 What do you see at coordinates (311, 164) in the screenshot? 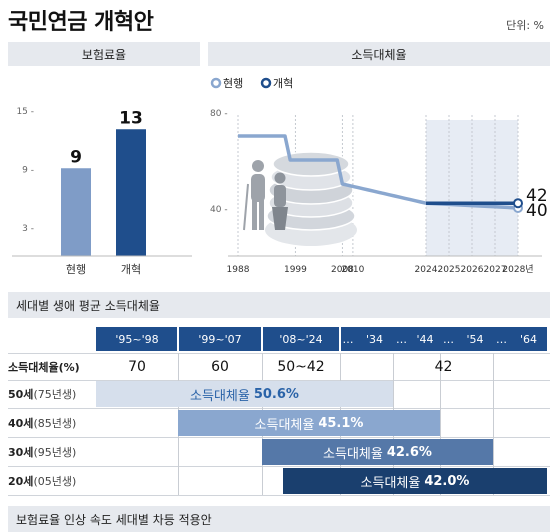
I see `coin` at bounding box center [311, 164].